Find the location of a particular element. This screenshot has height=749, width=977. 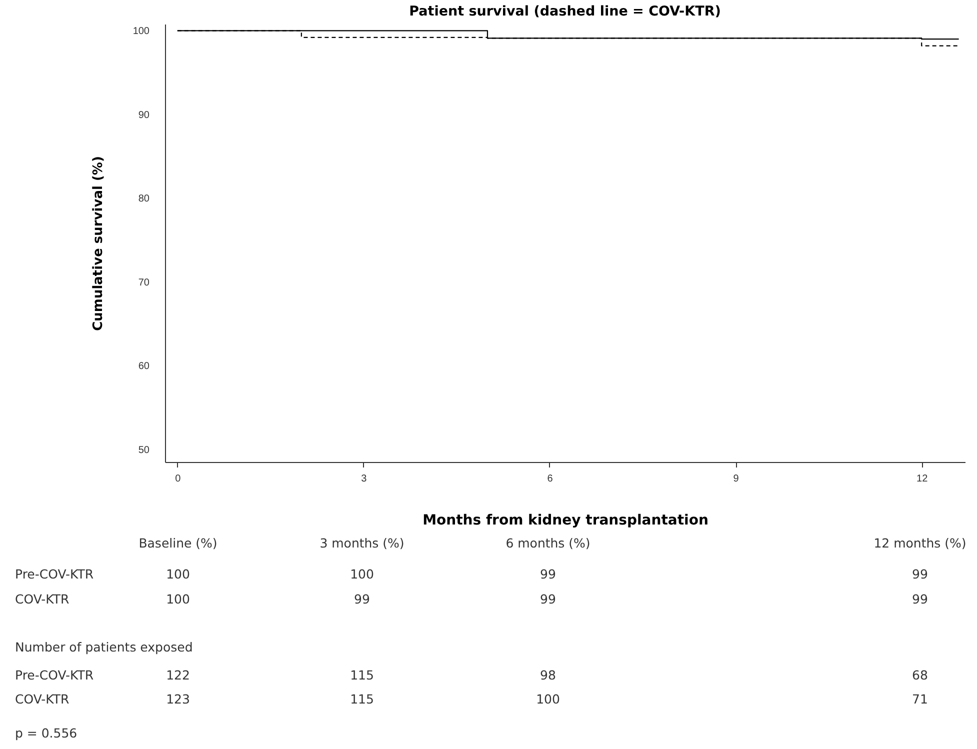

y-tick-label: 90 is located at coordinates (144, 115).